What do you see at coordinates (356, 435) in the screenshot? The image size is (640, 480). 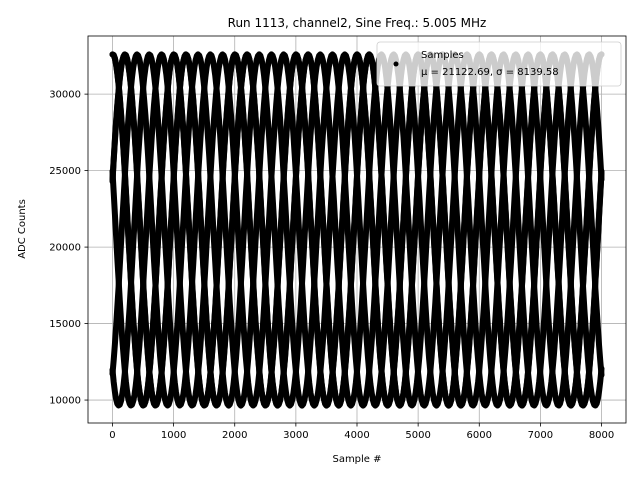 I see `x-tick-label: 4000` at bounding box center [356, 435].